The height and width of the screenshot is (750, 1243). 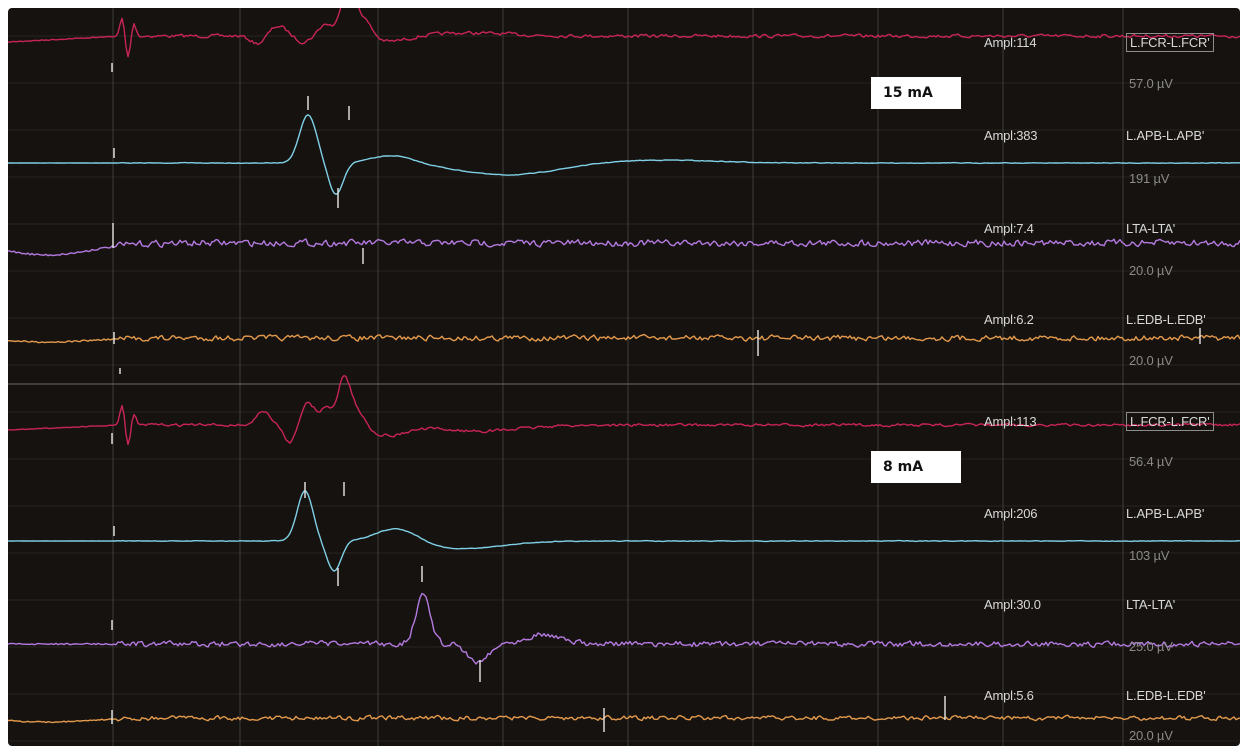 I want to click on amplitude-label-edb-1: Ampl:6.2, so click(x=1009, y=319).